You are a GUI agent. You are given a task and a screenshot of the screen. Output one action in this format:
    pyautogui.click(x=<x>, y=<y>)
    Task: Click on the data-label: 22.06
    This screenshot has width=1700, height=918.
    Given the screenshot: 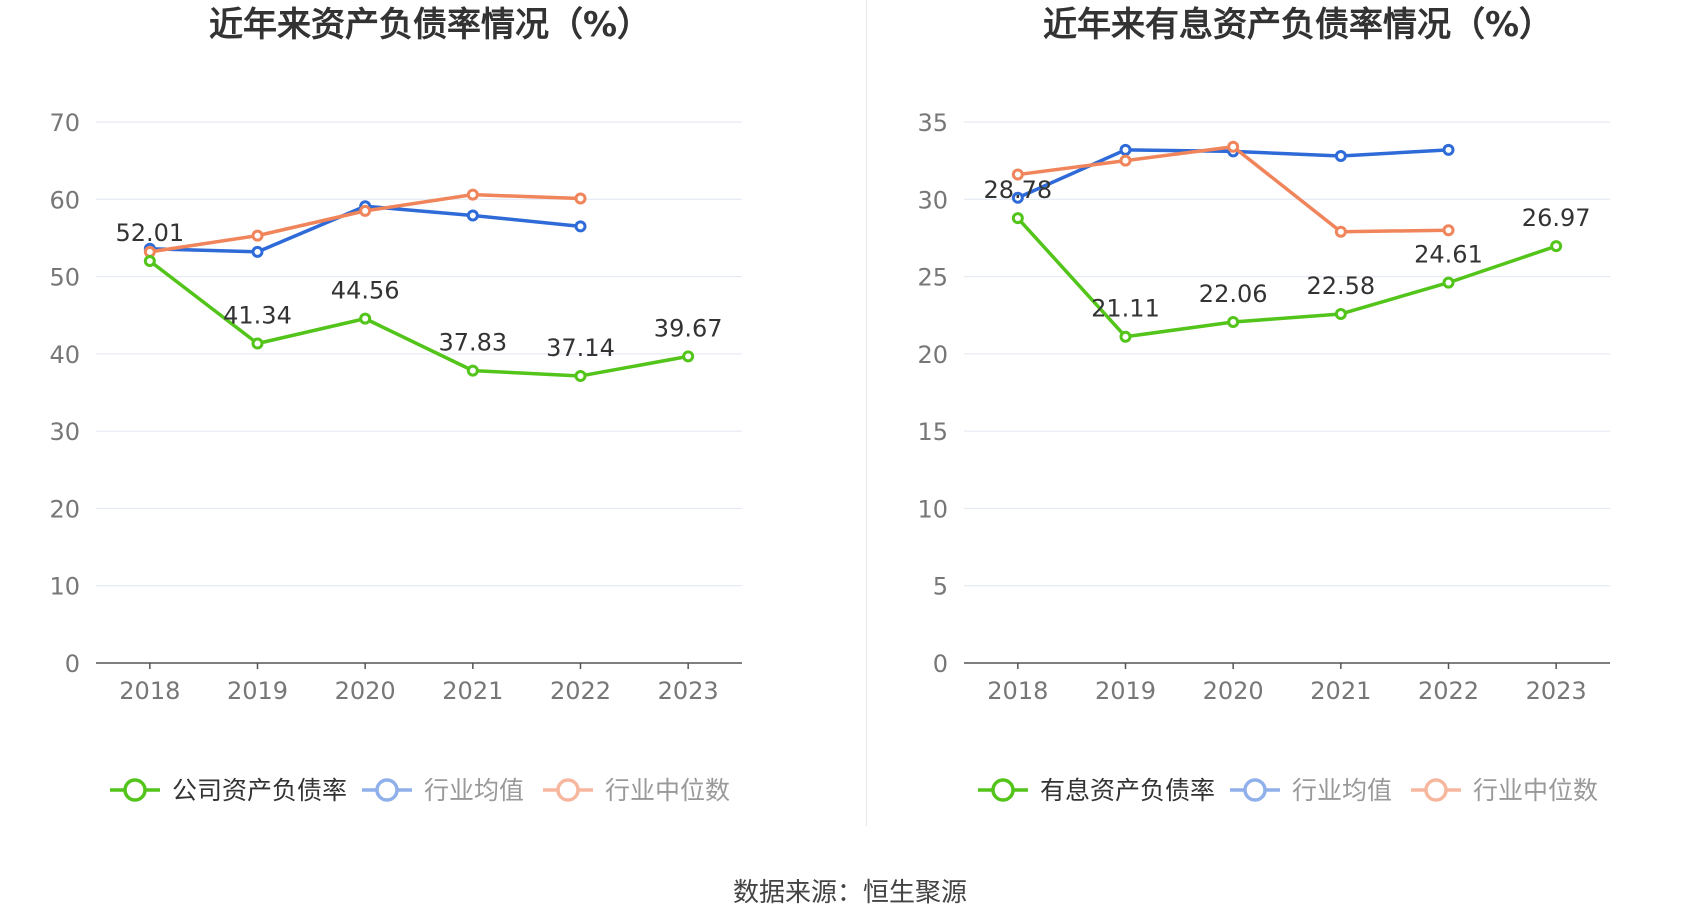 What is the action you would take?
    pyautogui.click(x=1233, y=294)
    